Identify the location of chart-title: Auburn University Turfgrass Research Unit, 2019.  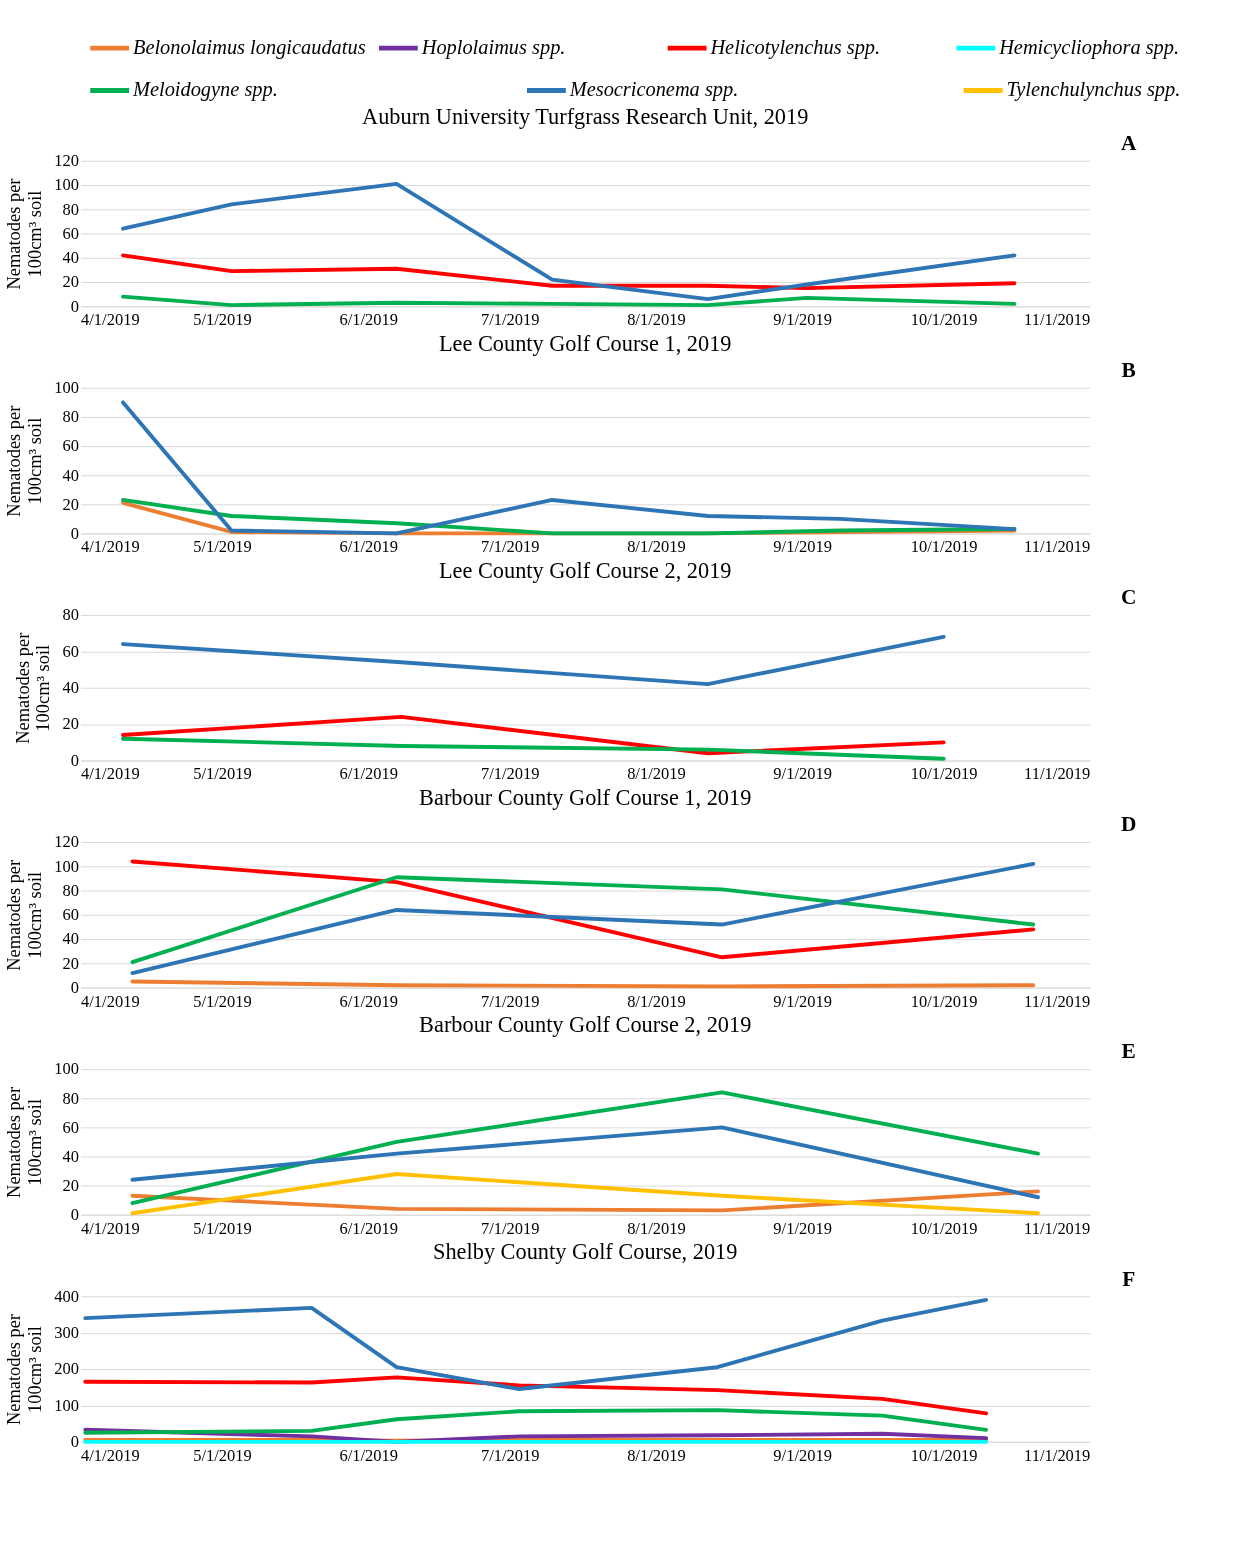
(585, 116).